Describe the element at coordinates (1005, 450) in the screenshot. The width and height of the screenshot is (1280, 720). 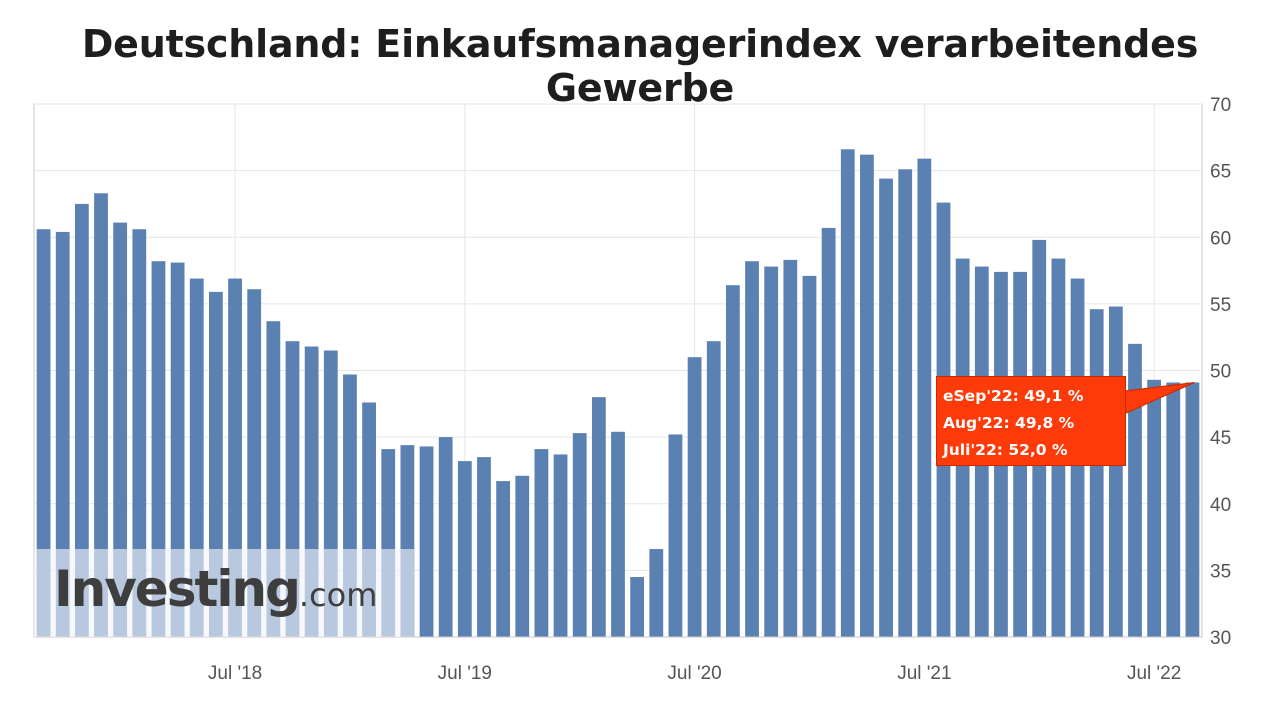
I see `callout-line-jul: Juli'22: 52,0 %` at that location.